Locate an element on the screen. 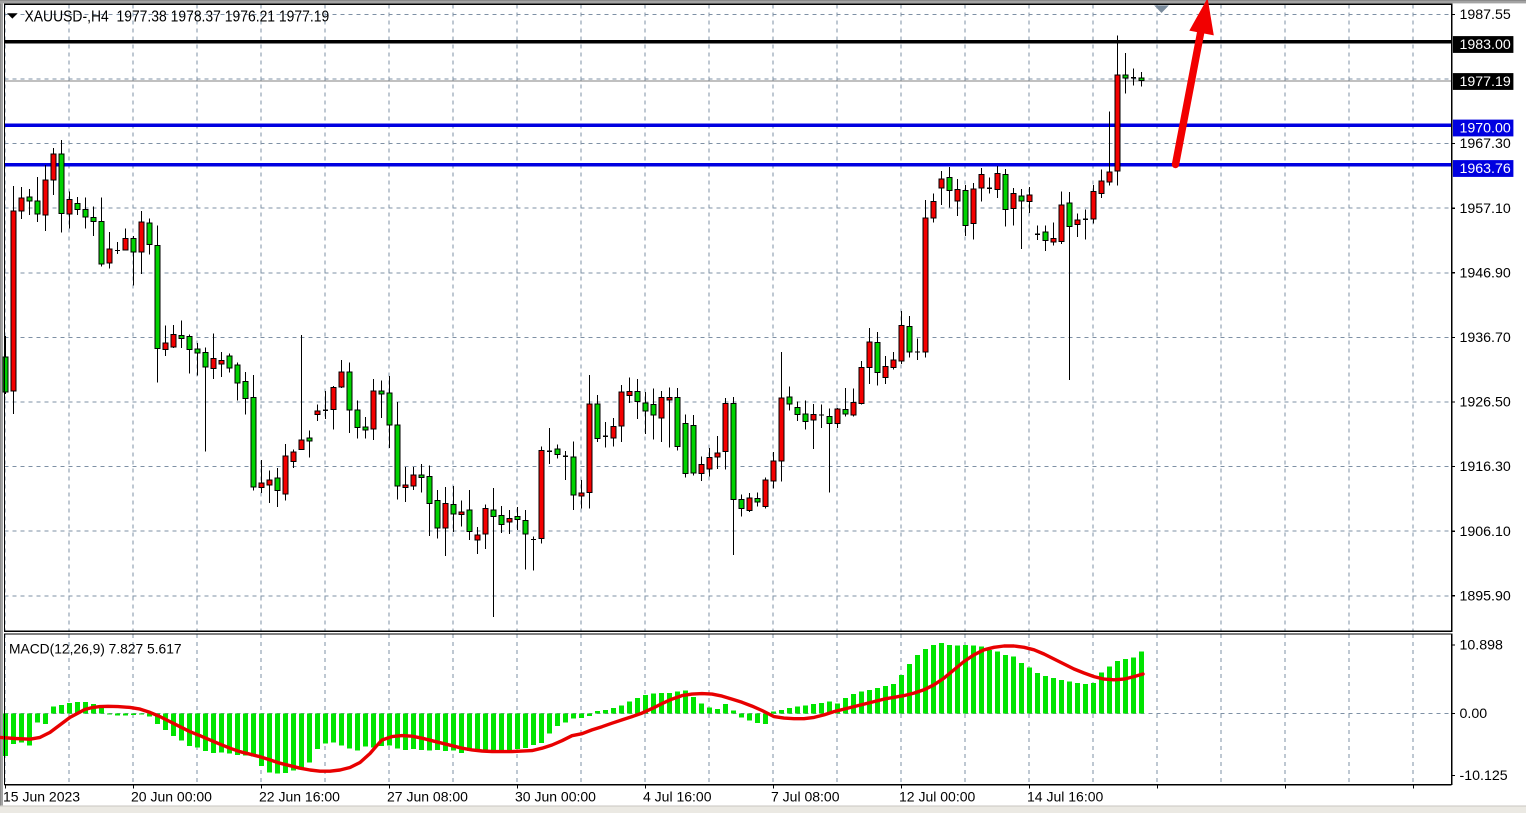 The image size is (1526, 813). svg-text: 20 Jun 00:00 is located at coordinates (171, 797).